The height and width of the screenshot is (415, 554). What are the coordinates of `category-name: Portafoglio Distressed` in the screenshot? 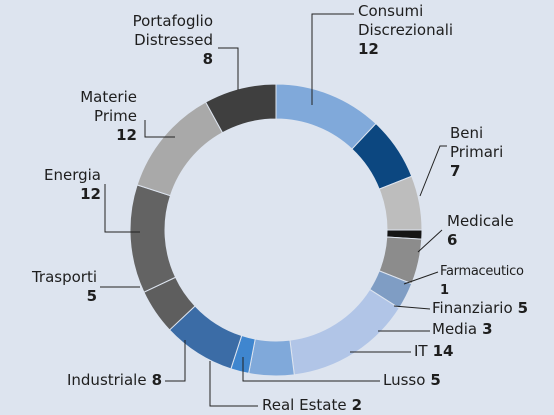 It's located at (172, 30).